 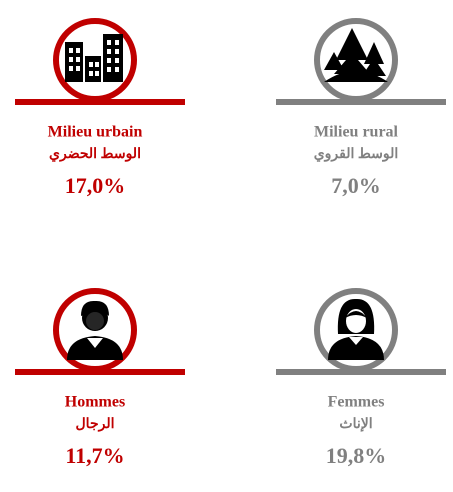 What do you see at coordinates (100, 378) in the screenshot?
I see `panel: Hommes الرجال 11,7%` at bounding box center [100, 378].